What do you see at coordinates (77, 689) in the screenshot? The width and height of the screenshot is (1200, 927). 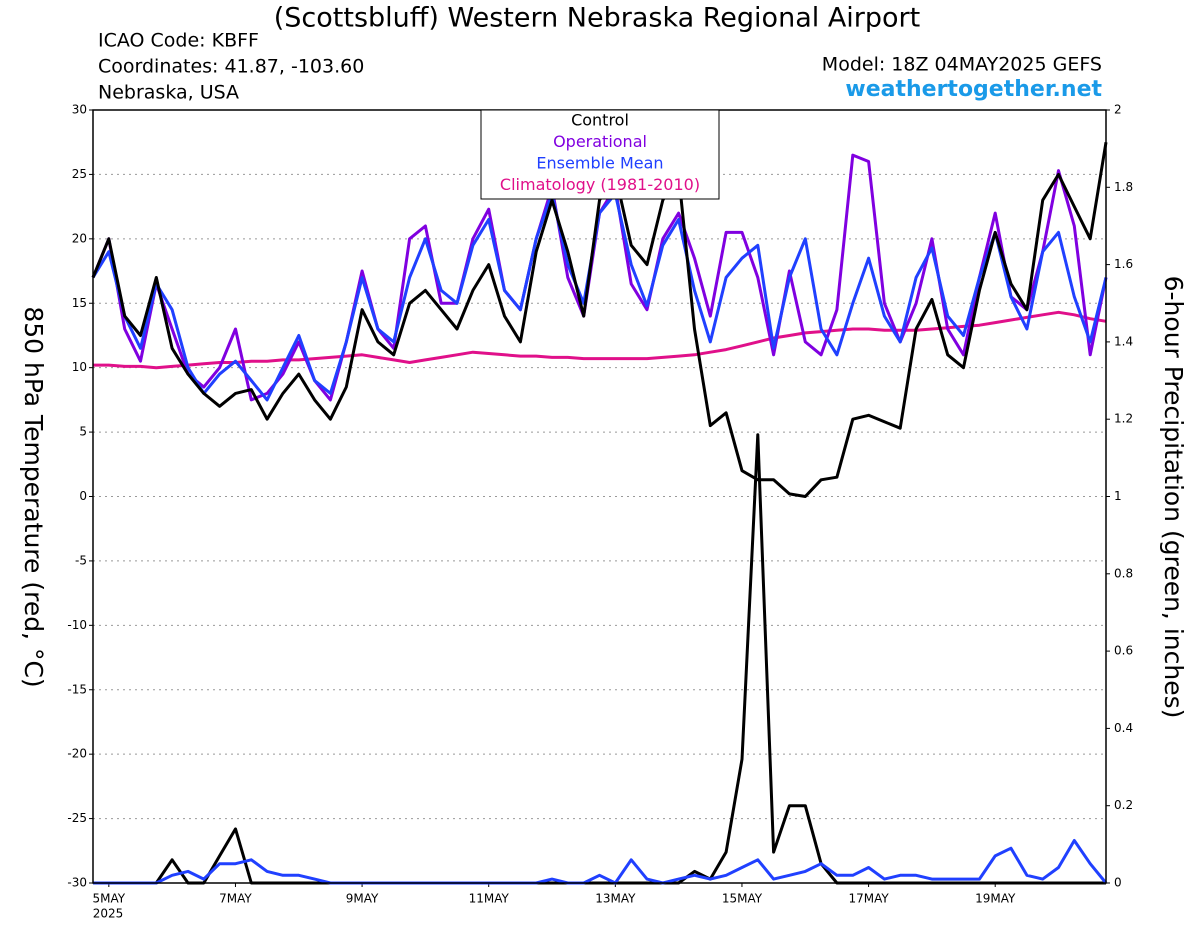 I see `y-tick-label: -15` at bounding box center [77, 689].